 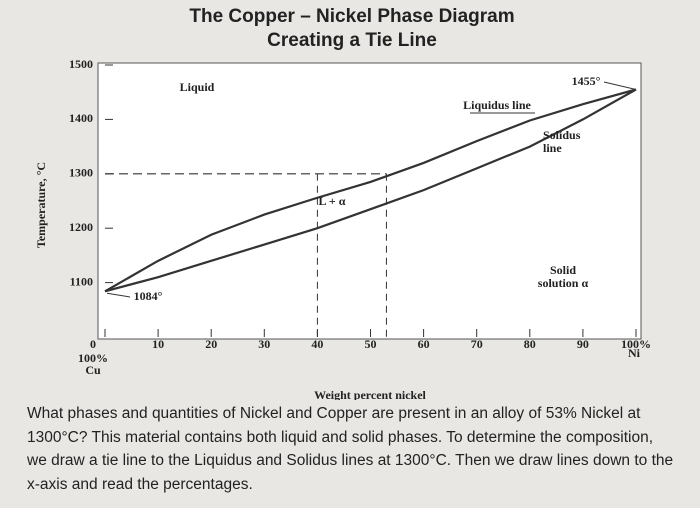 I want to click on annotation: Liquidus line, so click(x=497, y=105).